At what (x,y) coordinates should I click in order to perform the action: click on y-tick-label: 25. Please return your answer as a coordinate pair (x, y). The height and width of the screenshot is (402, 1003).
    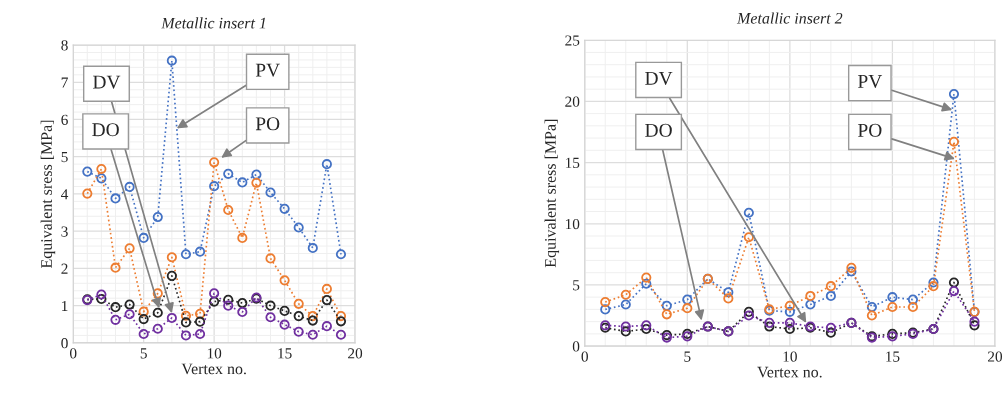
    Looking at the image, I should click on (572, 40).